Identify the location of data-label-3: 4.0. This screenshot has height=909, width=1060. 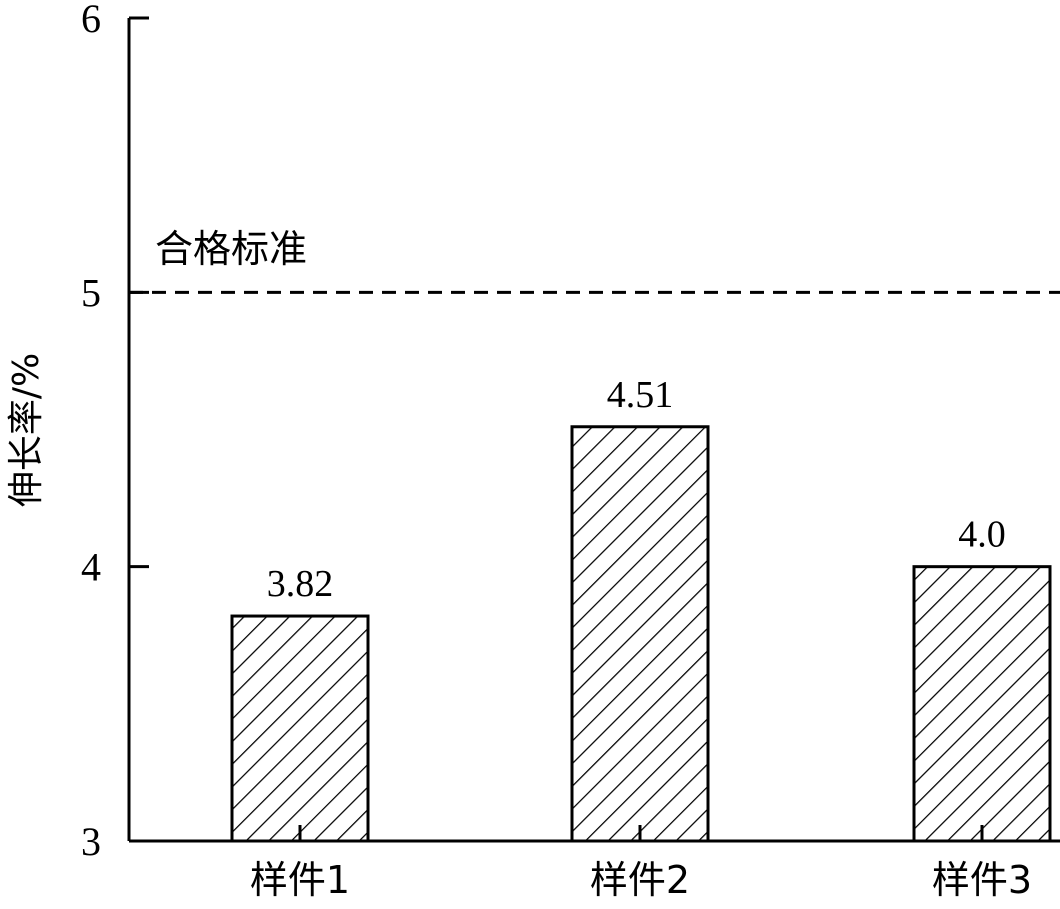
(982, 535).